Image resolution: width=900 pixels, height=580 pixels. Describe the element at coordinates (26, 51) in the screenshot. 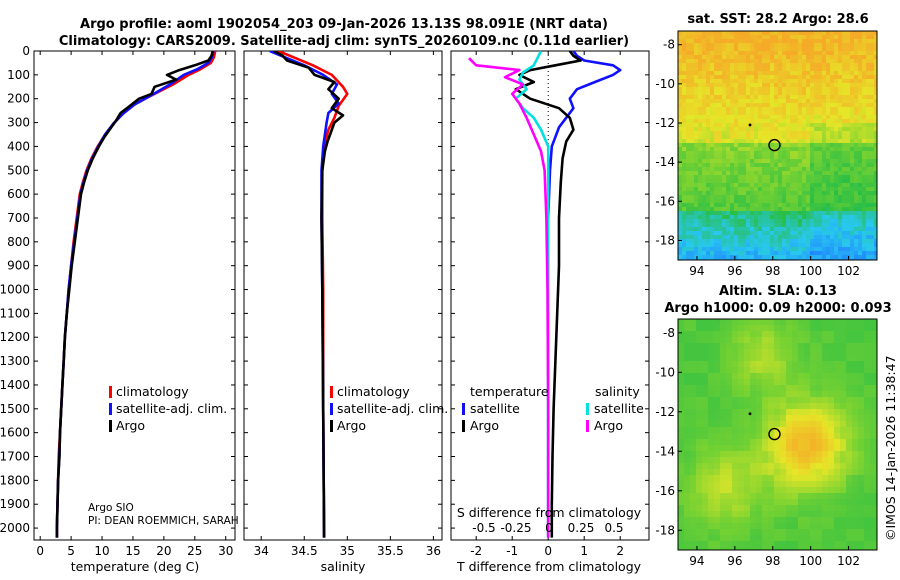

I see `depth-tick-label: 0` at that location.